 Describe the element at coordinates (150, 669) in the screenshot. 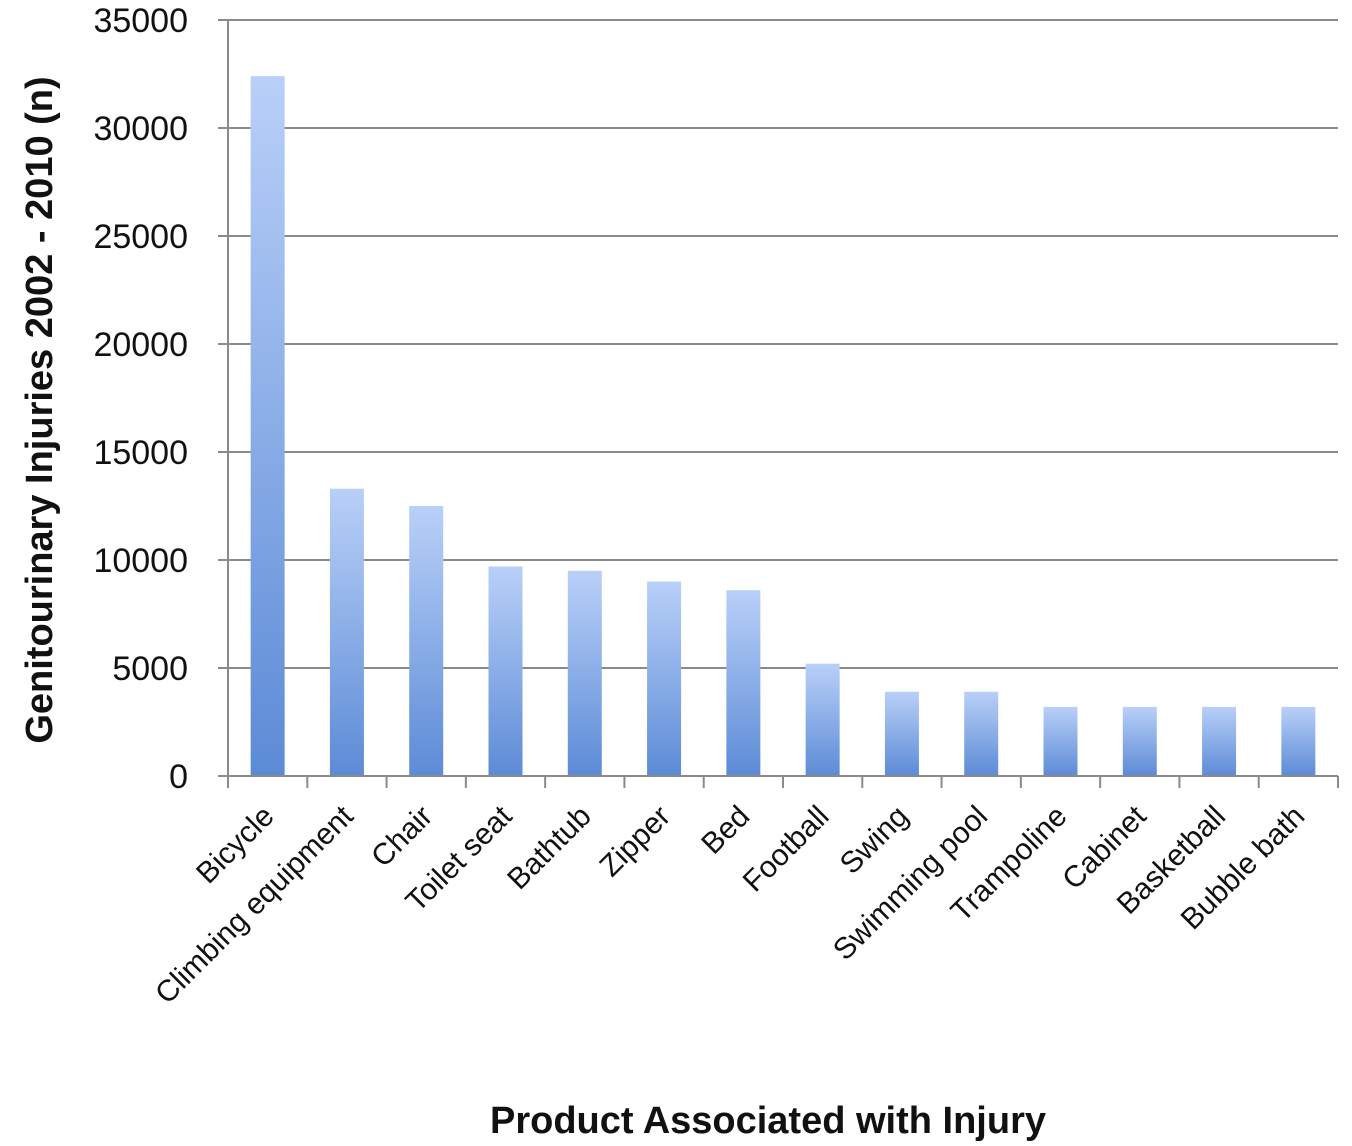

I see `y-tick-label: 5000` at that location.